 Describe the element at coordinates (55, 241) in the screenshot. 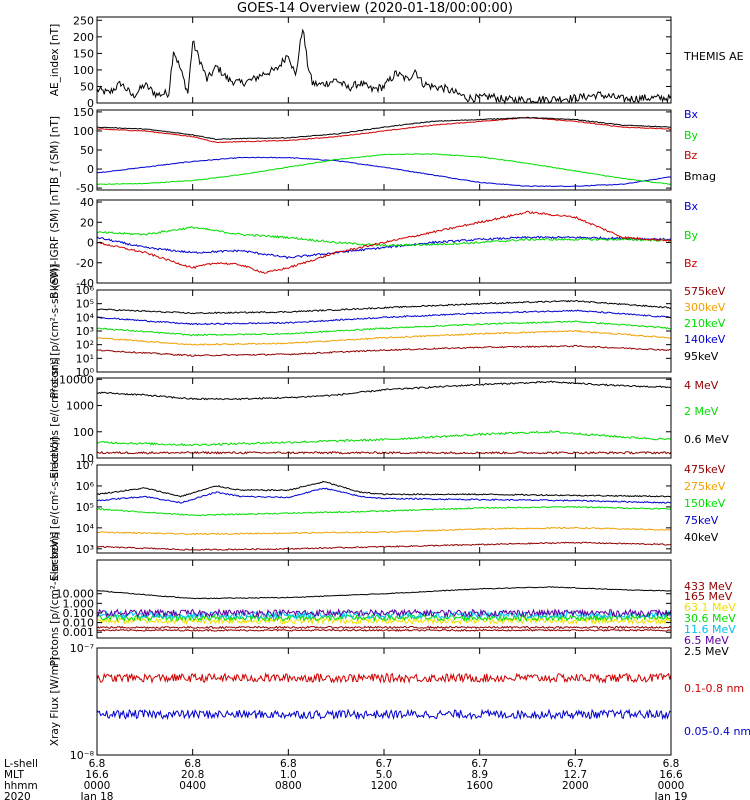

I see `y-axis-label: B (SM)-IGRF (SM) [nT]` at that location.